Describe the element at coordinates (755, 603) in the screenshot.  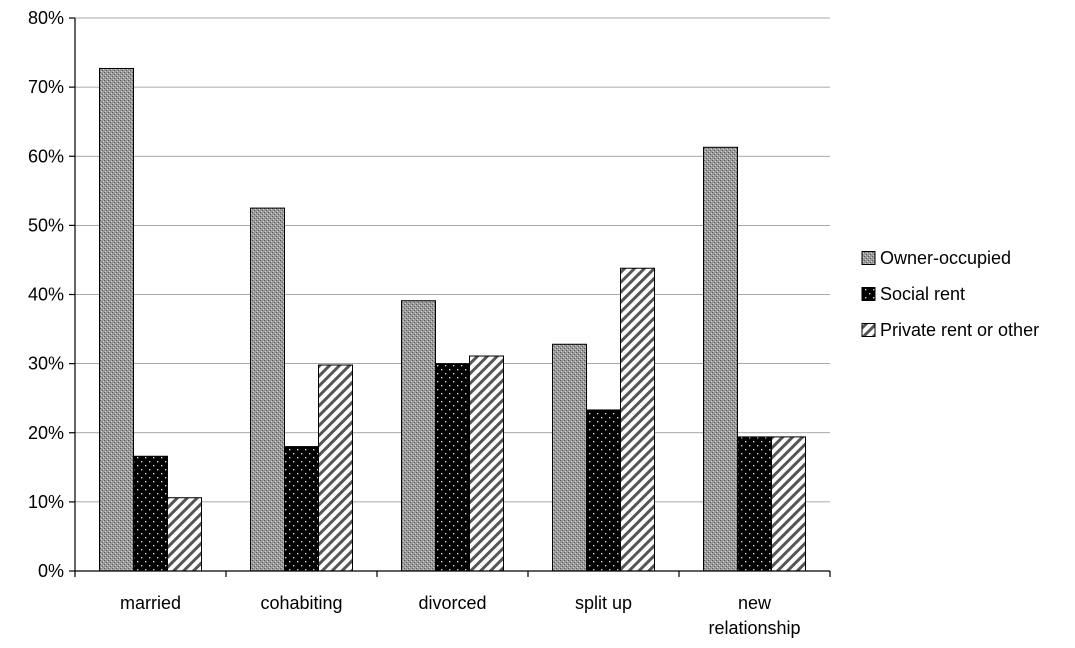
I see `x-tick-label: new` at that location.